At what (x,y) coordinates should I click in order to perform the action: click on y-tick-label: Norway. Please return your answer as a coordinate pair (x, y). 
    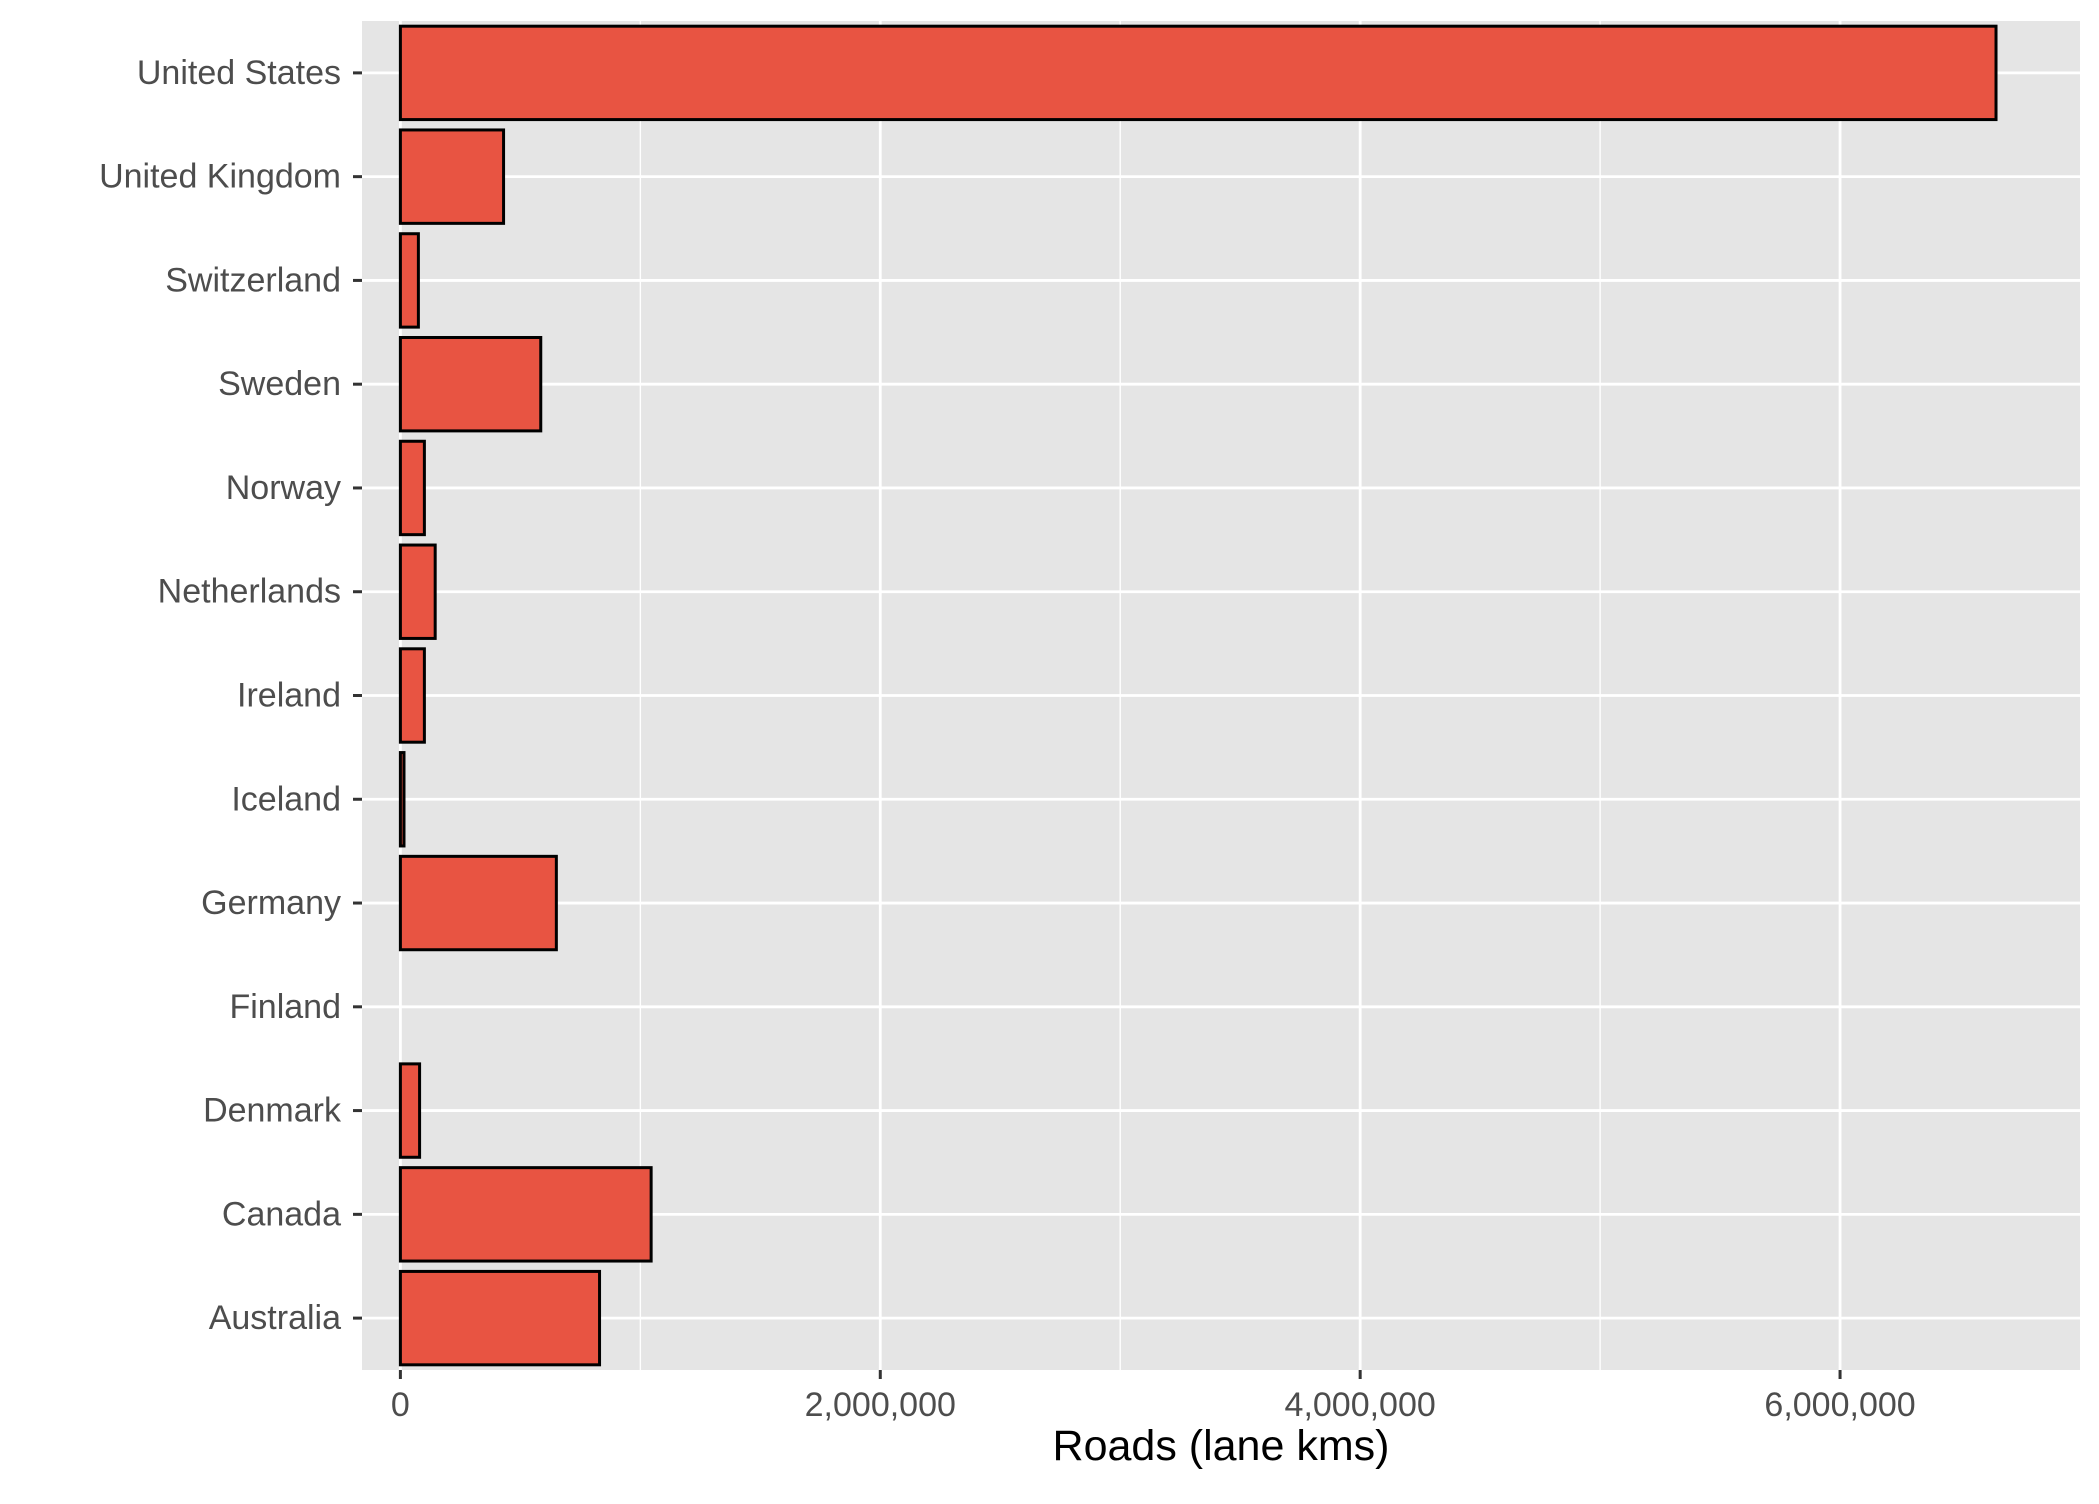
    Looking at the image, I should click on (283, 488).